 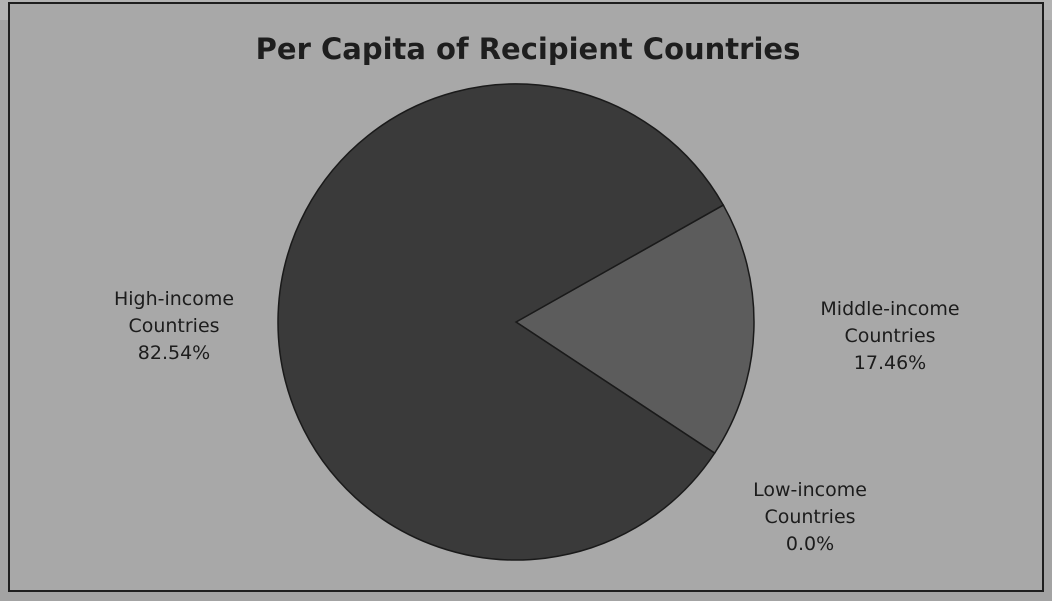 I want to click on slice-value-label: 17.46%, so click(x=890, y=363).